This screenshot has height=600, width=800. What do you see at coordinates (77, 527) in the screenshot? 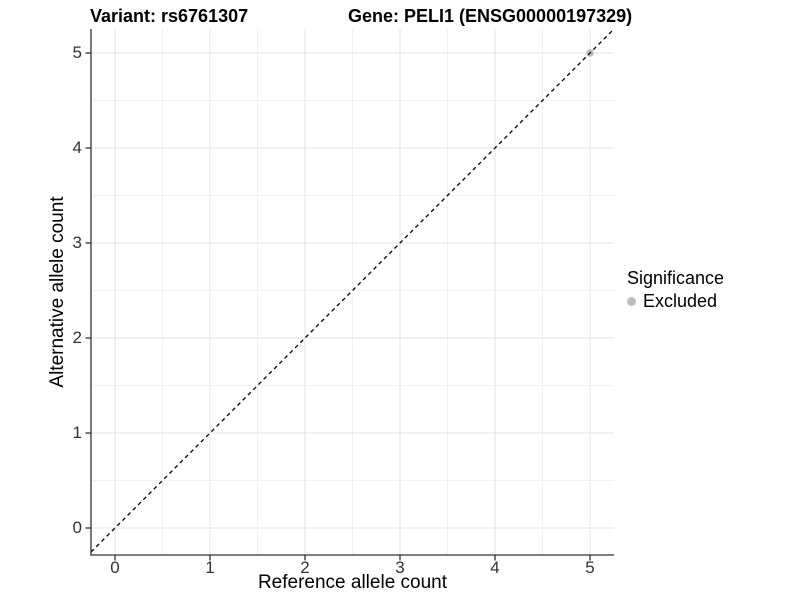
I see `y-tick-label: 0` at bounding box center [77, 527].